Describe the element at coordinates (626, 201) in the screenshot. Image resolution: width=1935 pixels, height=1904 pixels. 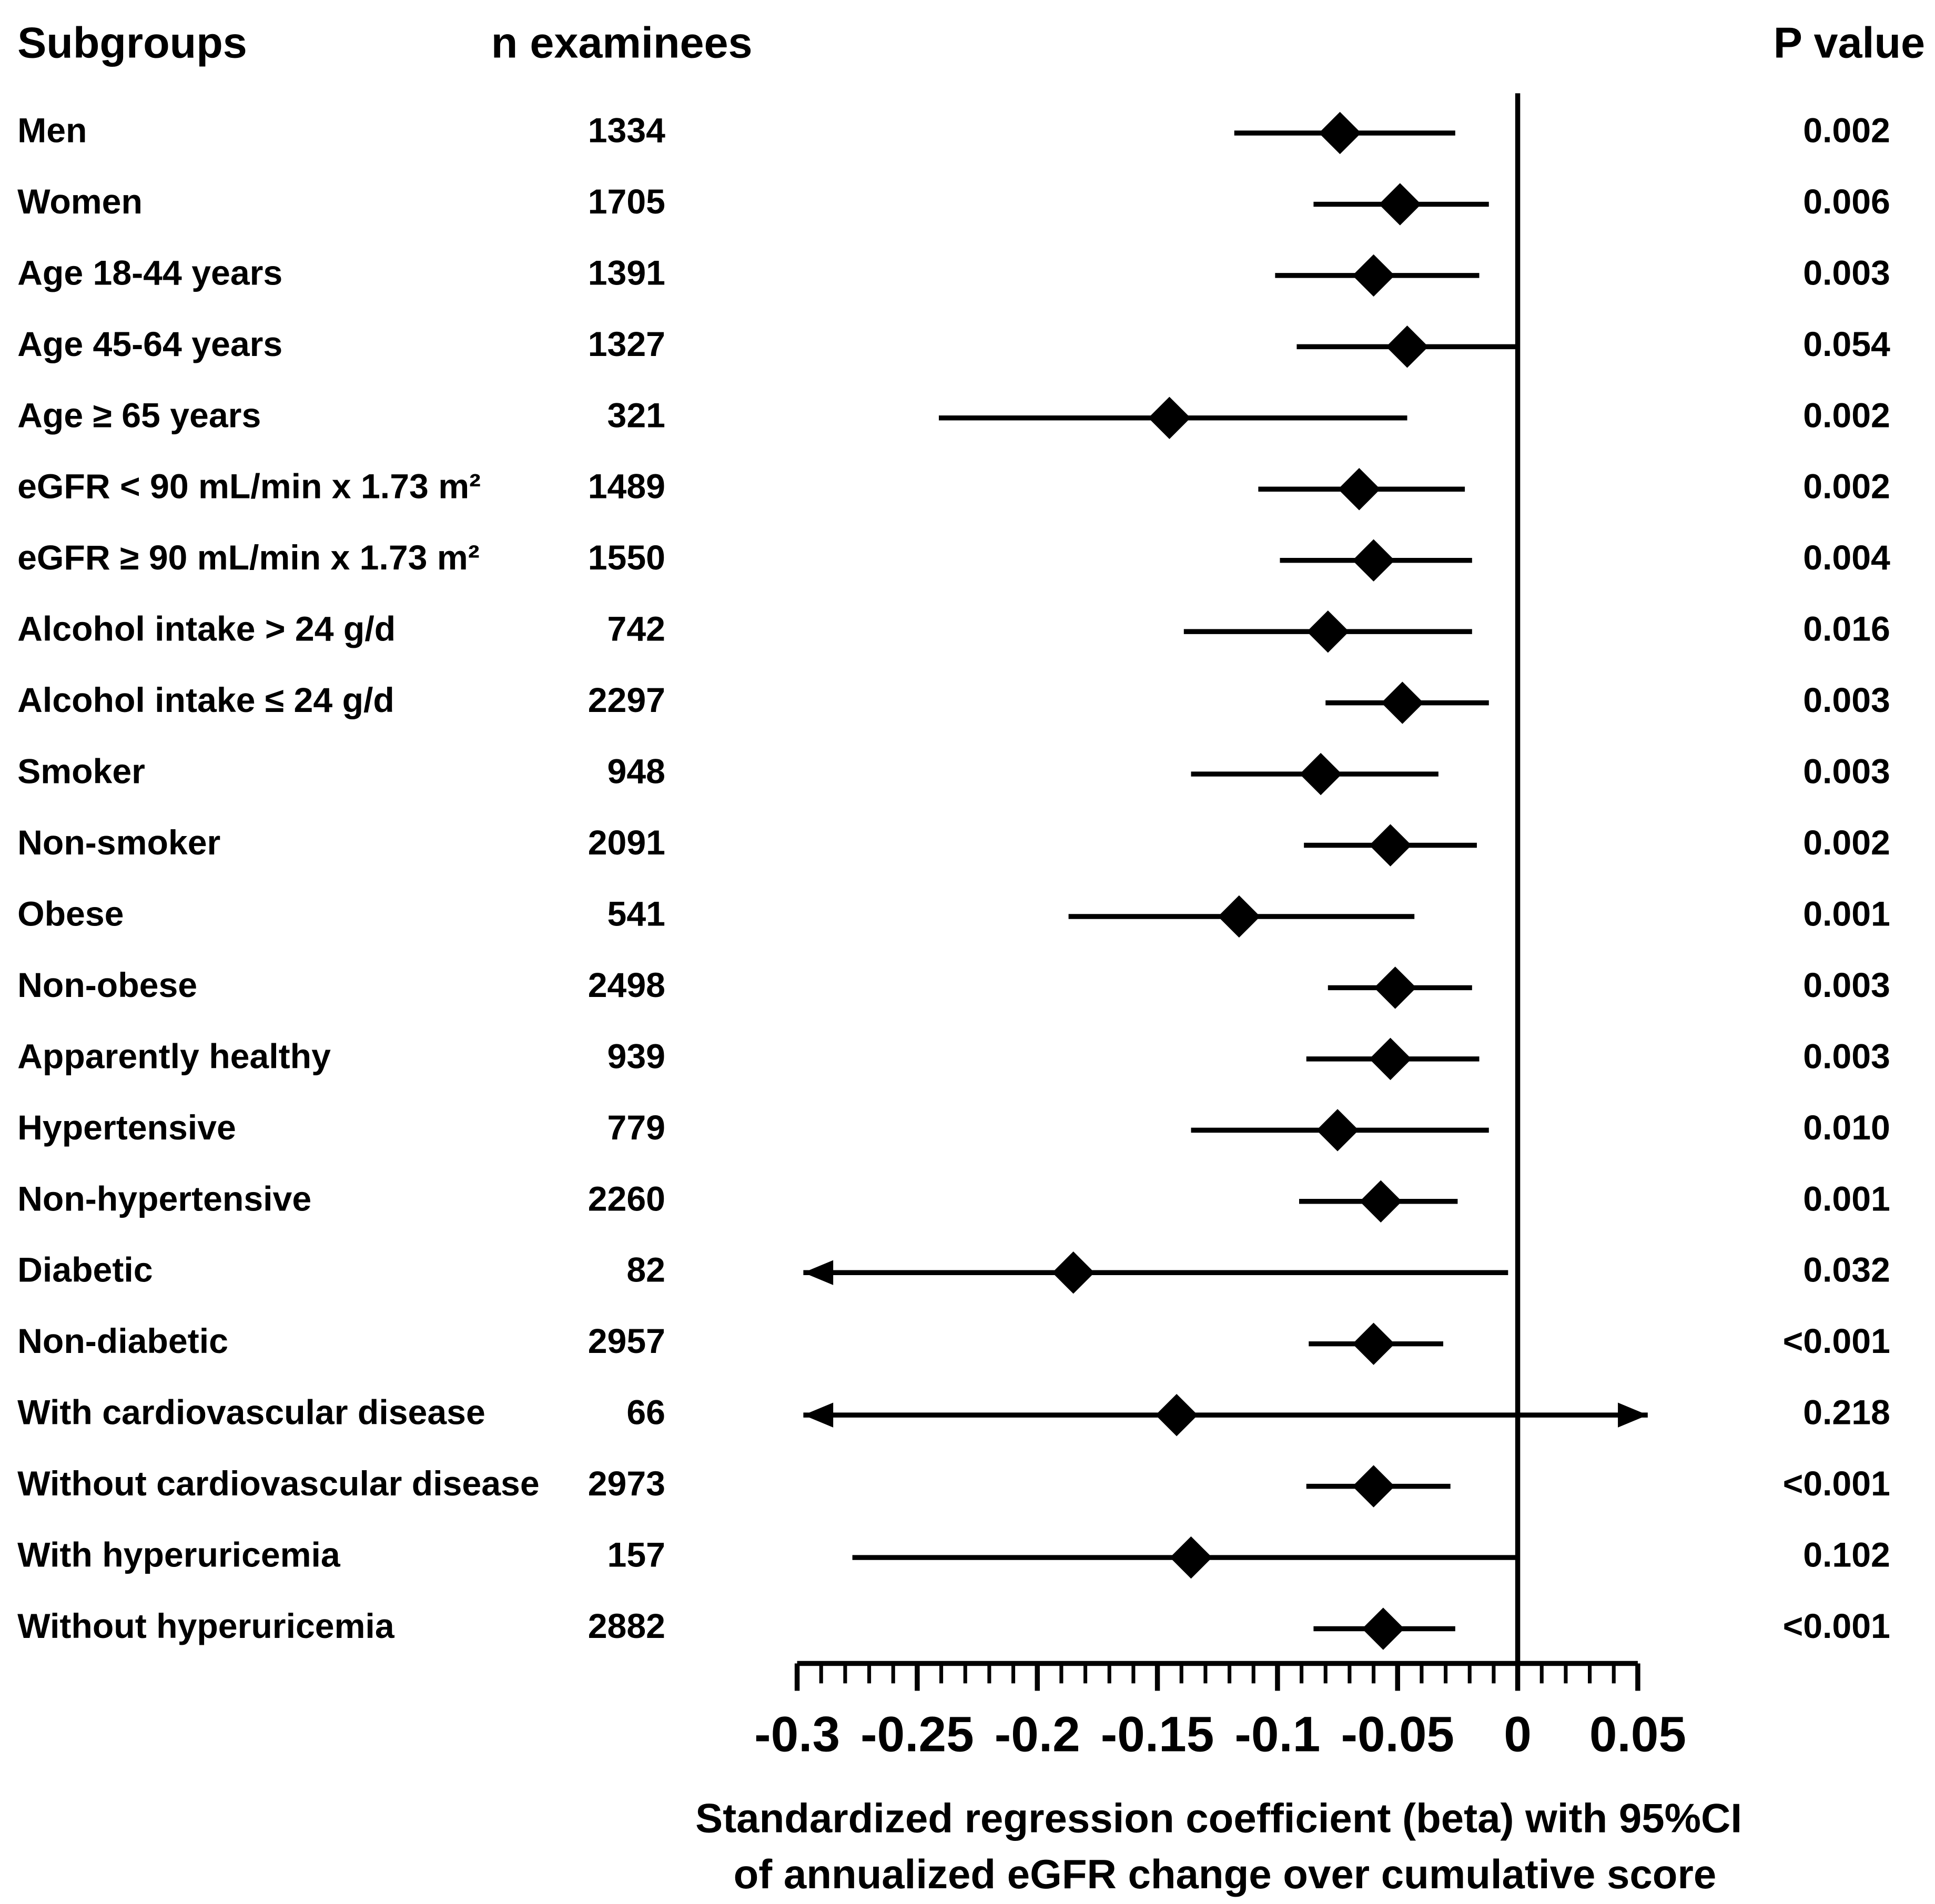
I see `n-label: 1705` at that location.